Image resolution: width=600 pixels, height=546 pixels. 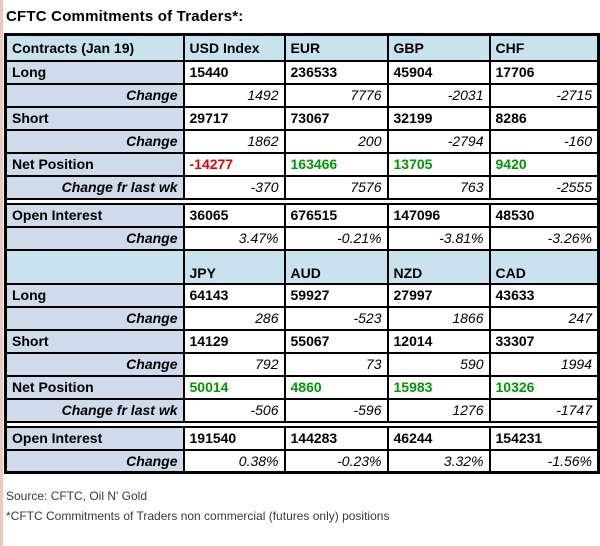 I want to click on cell-value: 46244, so click(x=438, y=438).